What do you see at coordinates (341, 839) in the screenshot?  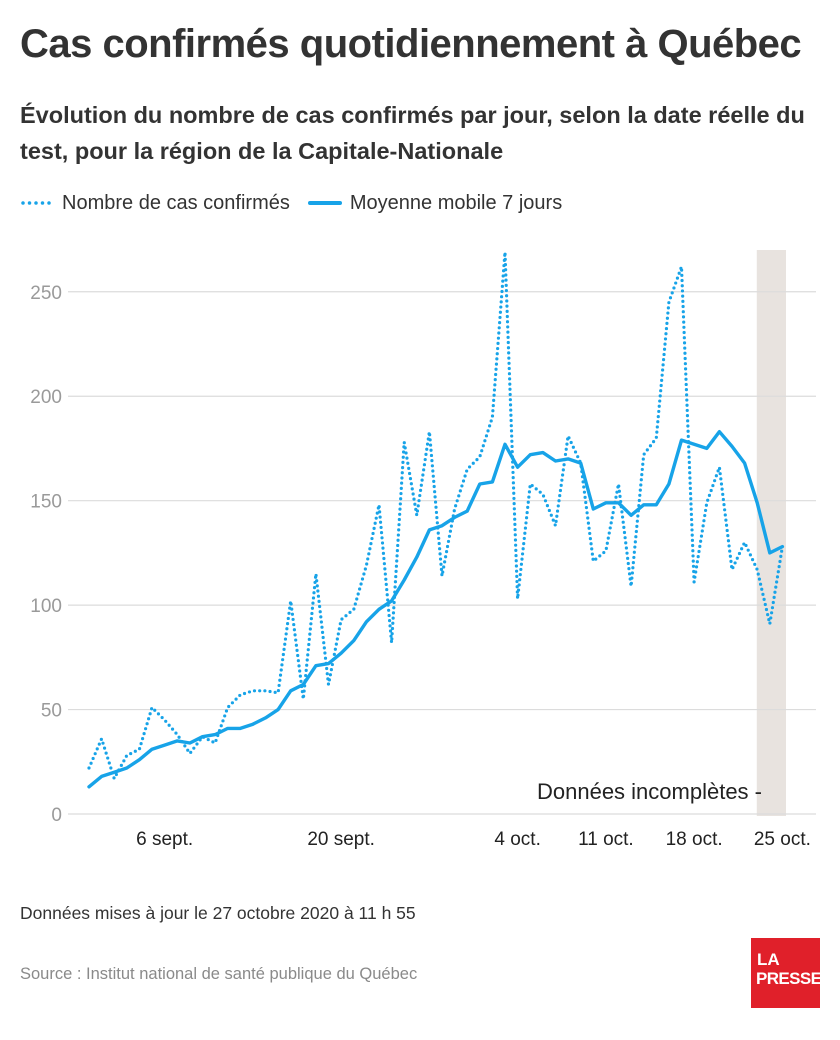 I see `x-tick-label: 20 sept.` at bounding box center [341, 839].